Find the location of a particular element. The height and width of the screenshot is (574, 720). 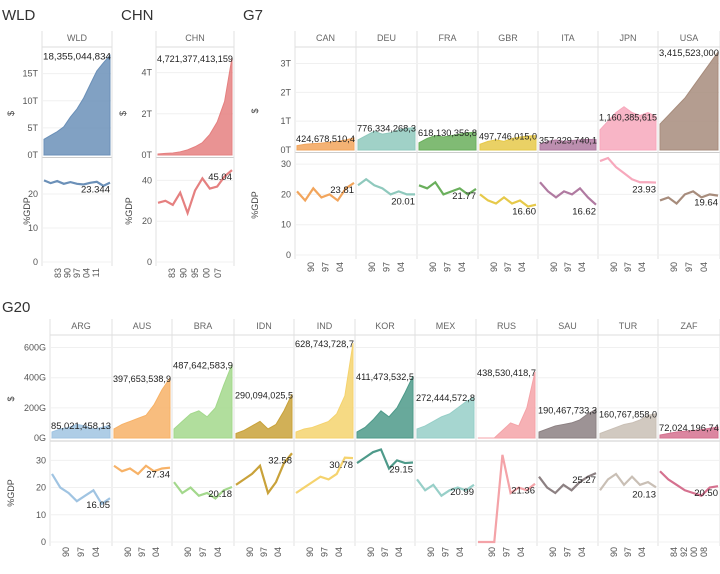

gdp-value-label: 72,024,196,74 is located at coordinates (689, 428).